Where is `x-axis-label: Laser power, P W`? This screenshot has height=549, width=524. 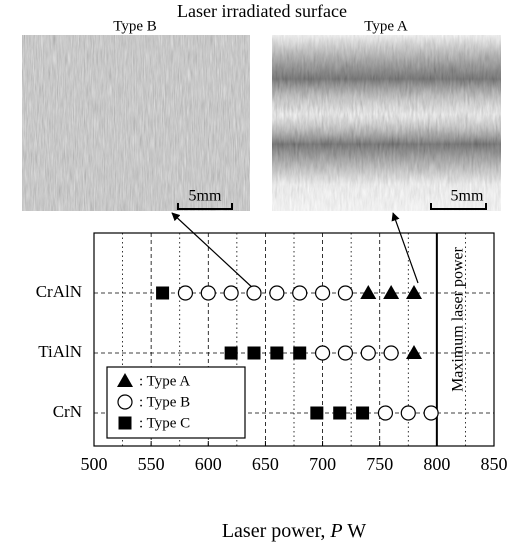
x-axis-label: Laser power, P W is located at coordinates (294, 531).